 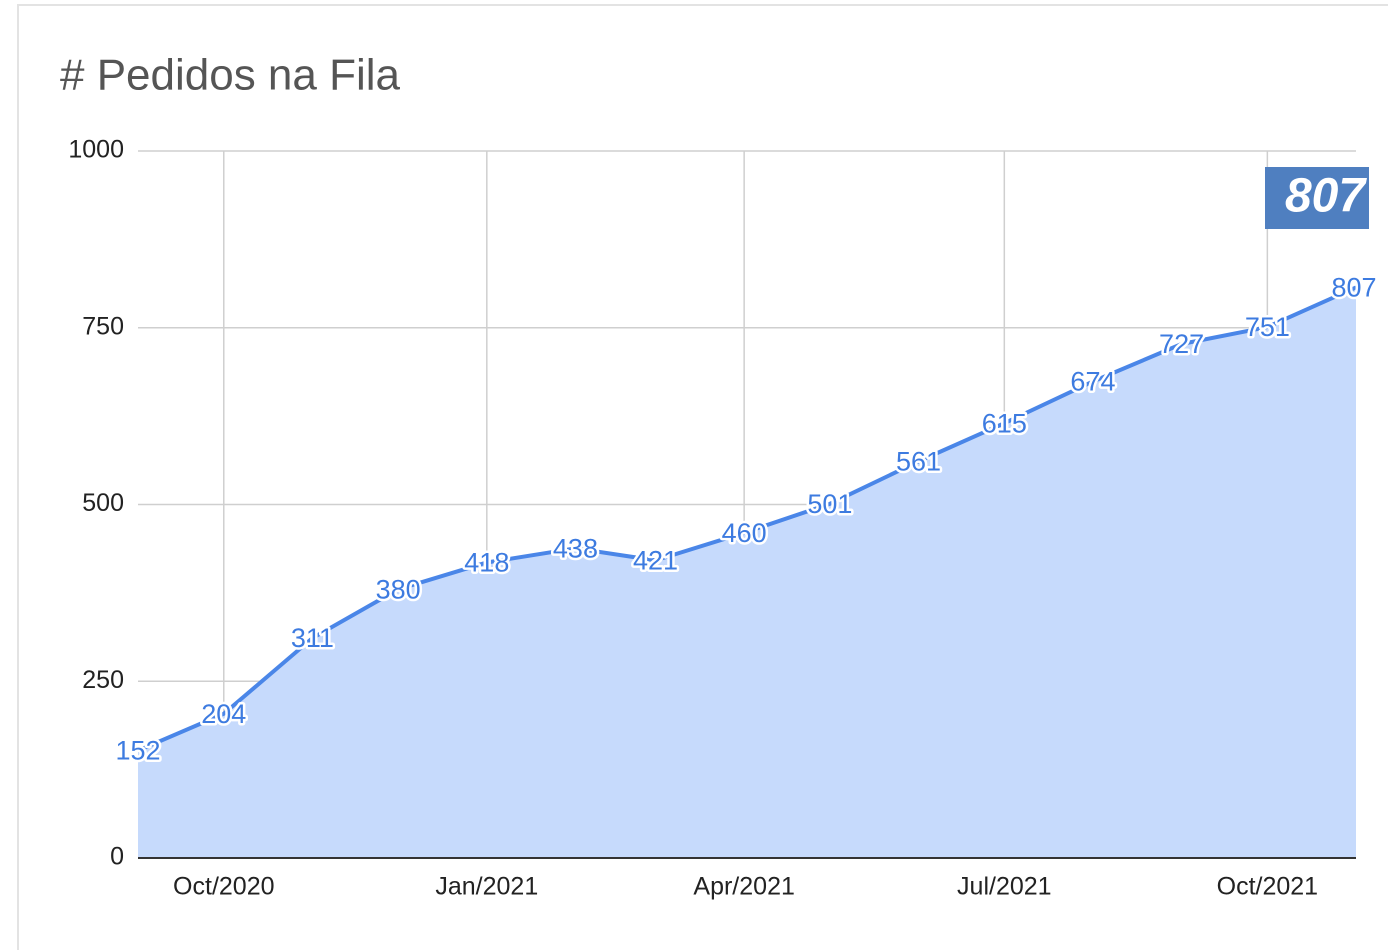 What do you see at coordinates (223, 714) in the screenshot?
I see `data-label: 204` at bounding box center [223, 714].